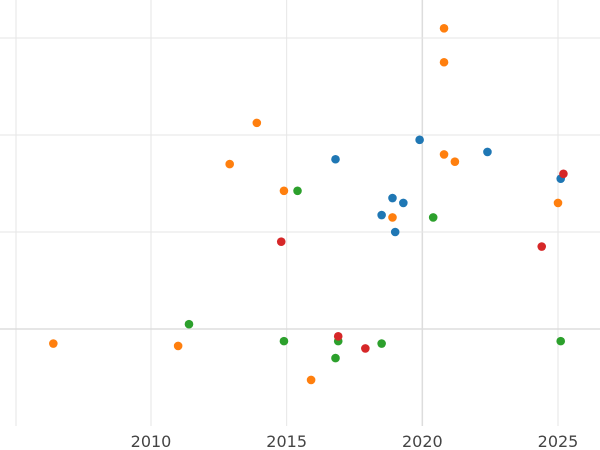 The height and width of the screenshot is (450, 600). Describe the element at coordinates (422, 441) in the screenshot. I see `x-tick-label: 2020` at that location.